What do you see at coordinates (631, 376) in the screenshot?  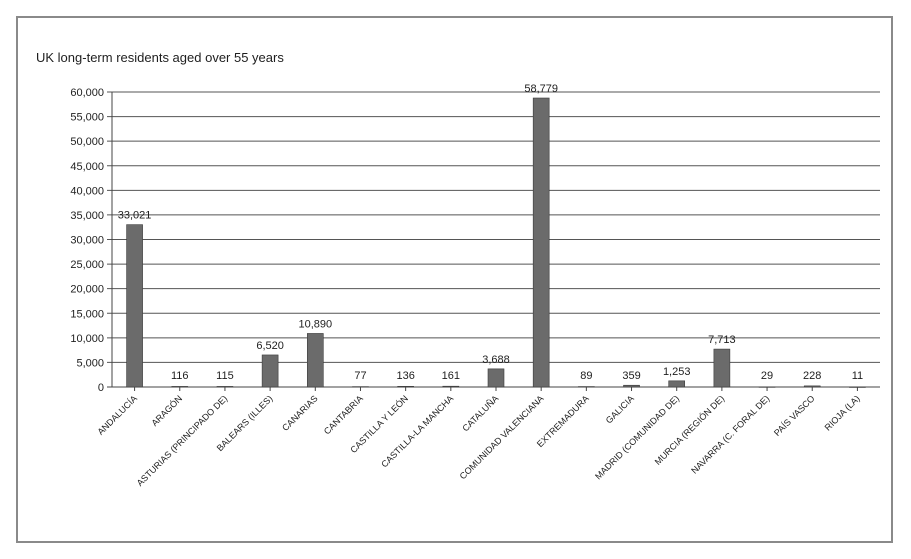 I see `data-label: 359` at bounding box center [631, 376].